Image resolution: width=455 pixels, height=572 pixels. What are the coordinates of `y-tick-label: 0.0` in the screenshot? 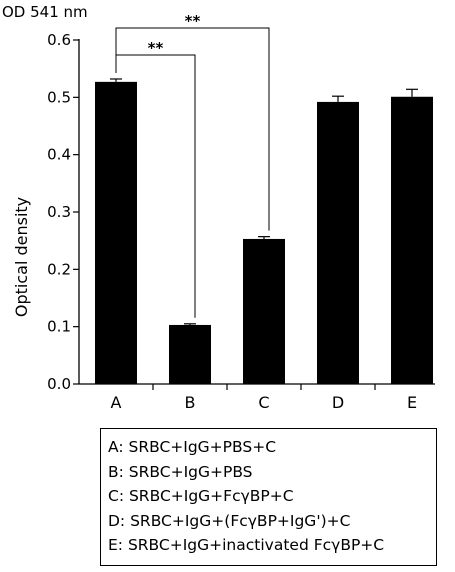 It's located at (59, 384).